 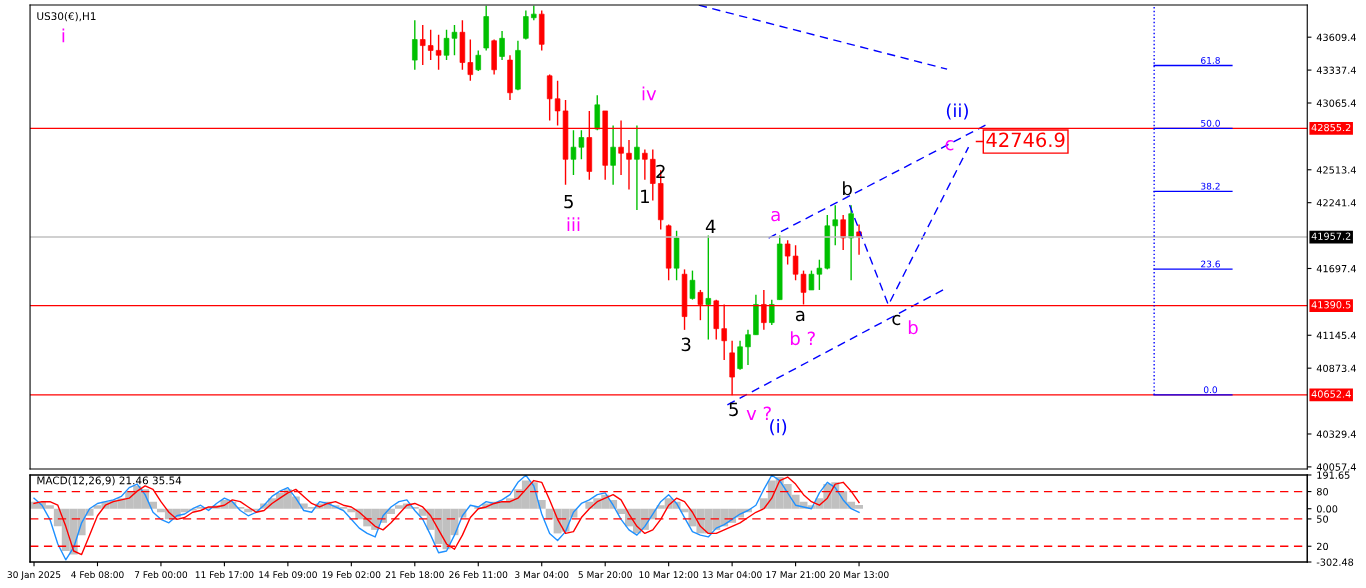 What do you see at coordinates (1336, 368) in the screenshot?
I see `y-tick-label: 40873.4` at bounding box center [1336, 368].